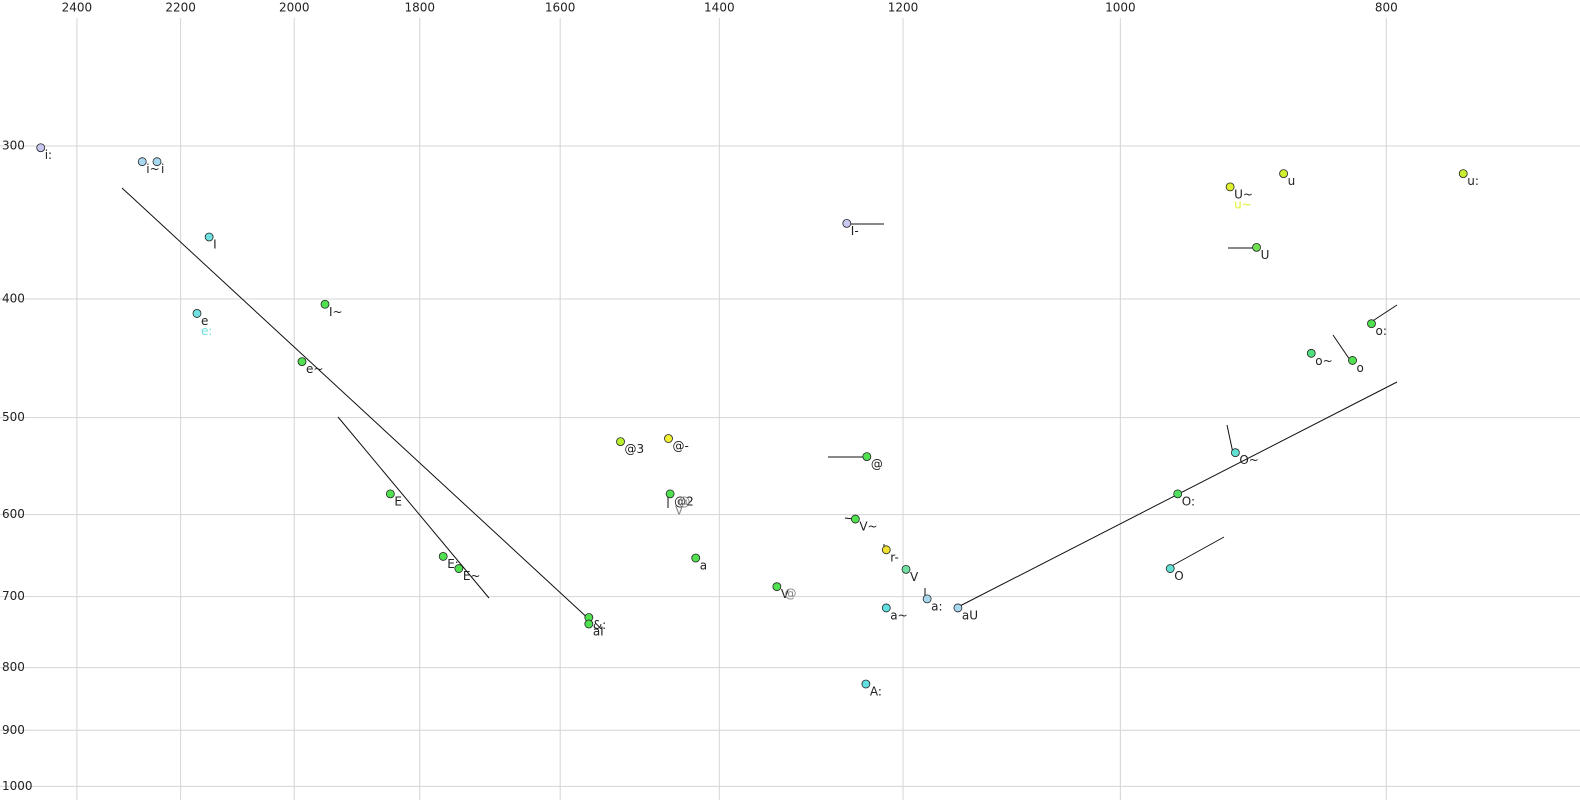  What do you see at coordinates (1120, 8) in the screenshot?
I see `x-tick-label: 1000` at bounding box center [1120, 8].